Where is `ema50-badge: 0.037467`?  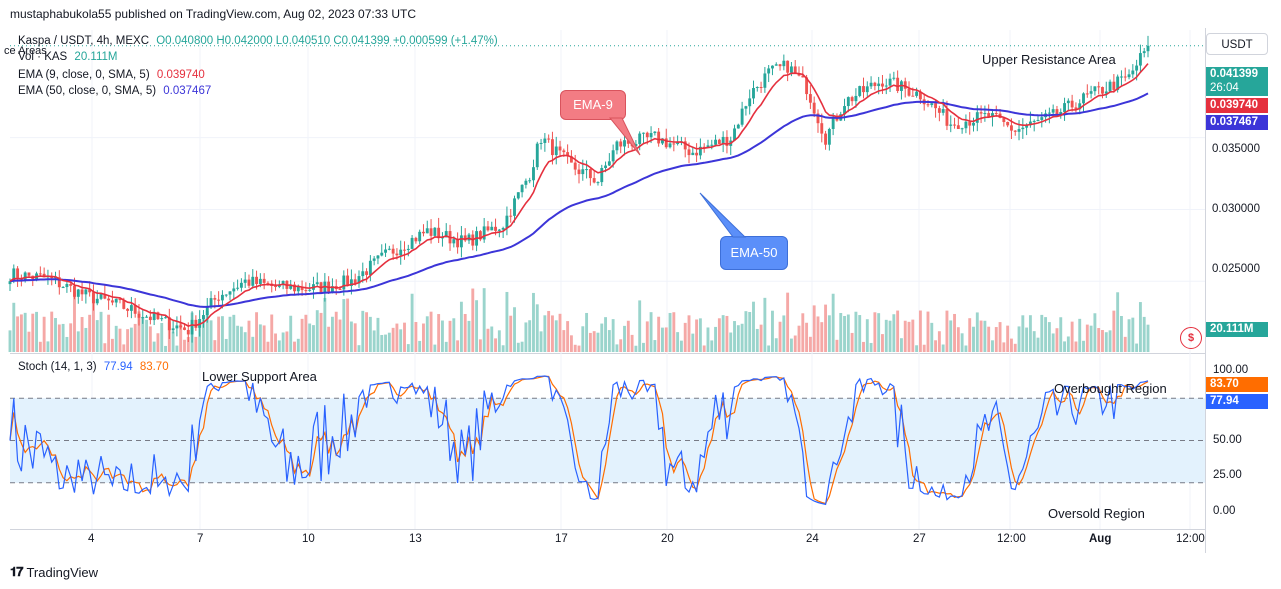 ema50-badge: 0.037467 is located at coordinates (1237, 122).